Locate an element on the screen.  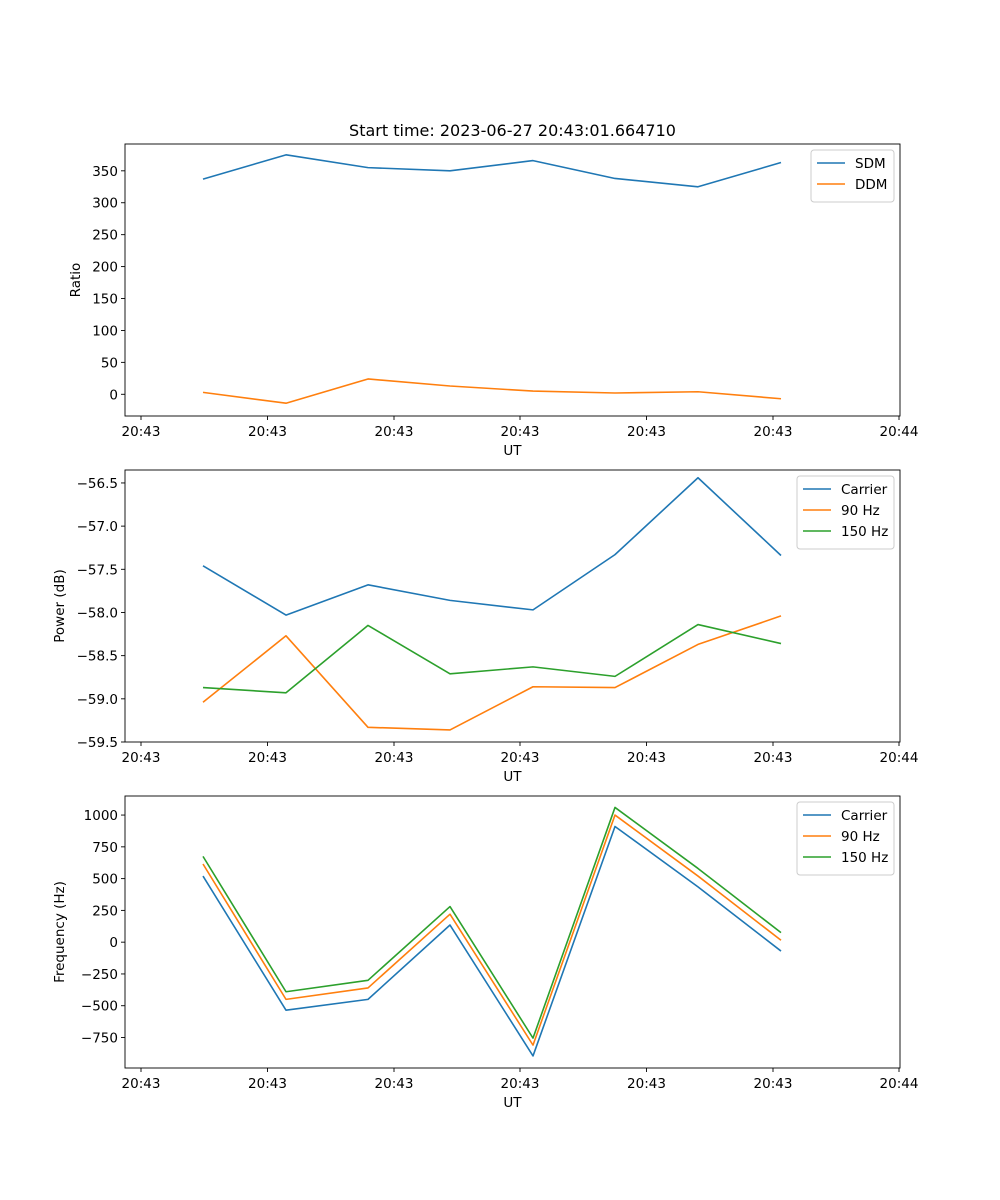
y-tick-label: 1000 is located at coordinates (101, 816).